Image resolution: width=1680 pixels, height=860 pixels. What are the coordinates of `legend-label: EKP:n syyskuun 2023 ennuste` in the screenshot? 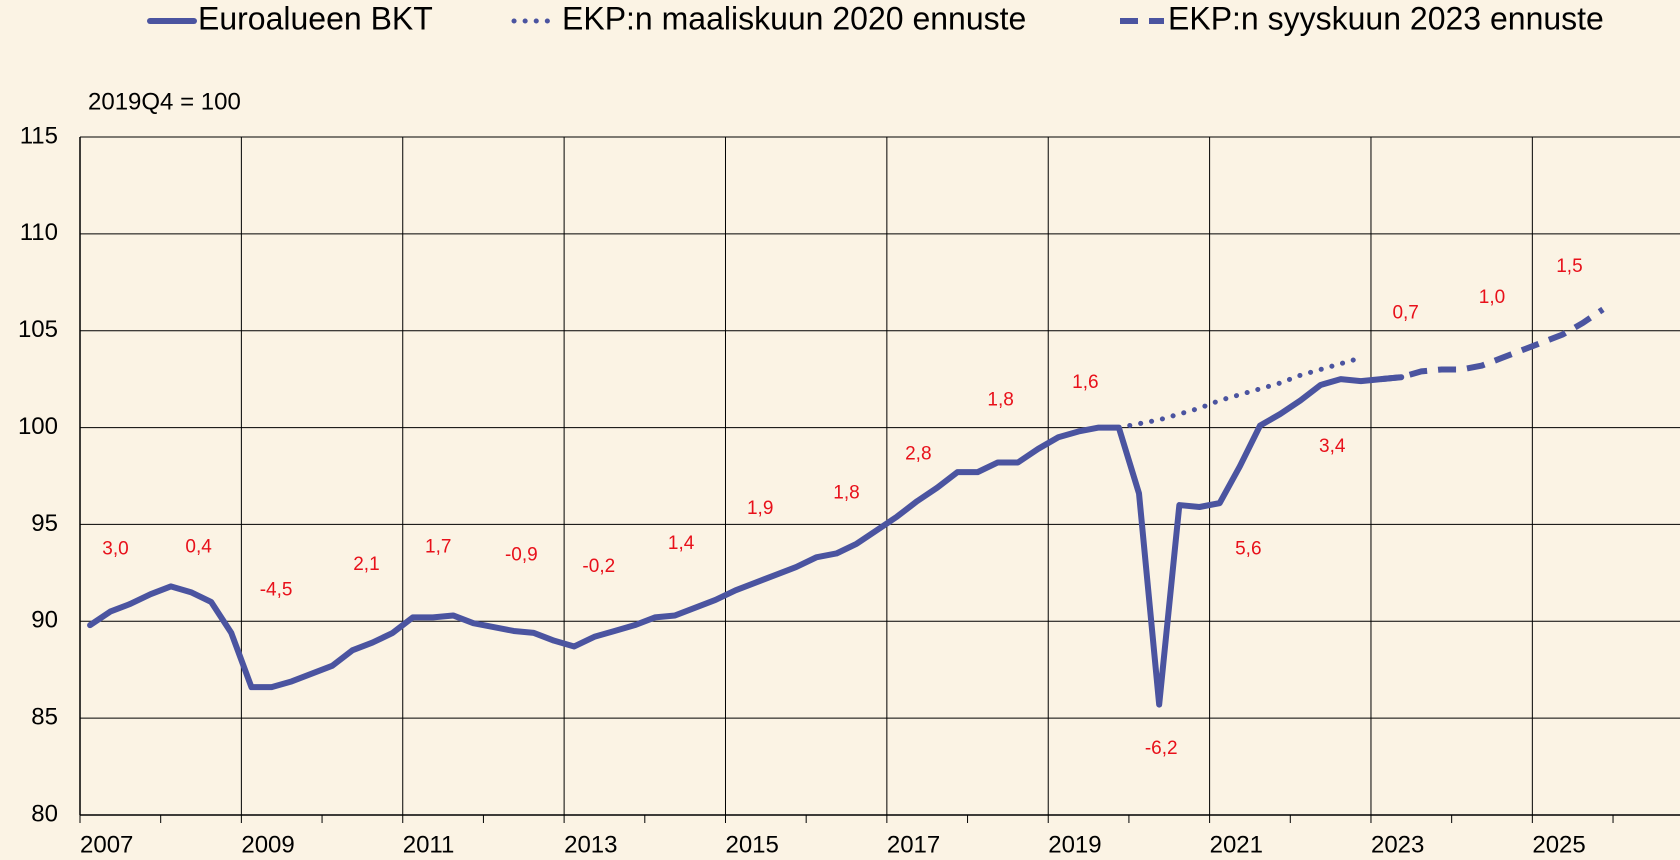 It's located at (1386, 18).